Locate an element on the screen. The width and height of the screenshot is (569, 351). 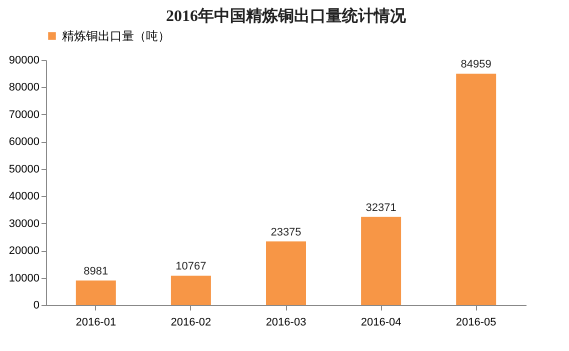
y-tick-label: 30000 is located at coordinates (24, 224).